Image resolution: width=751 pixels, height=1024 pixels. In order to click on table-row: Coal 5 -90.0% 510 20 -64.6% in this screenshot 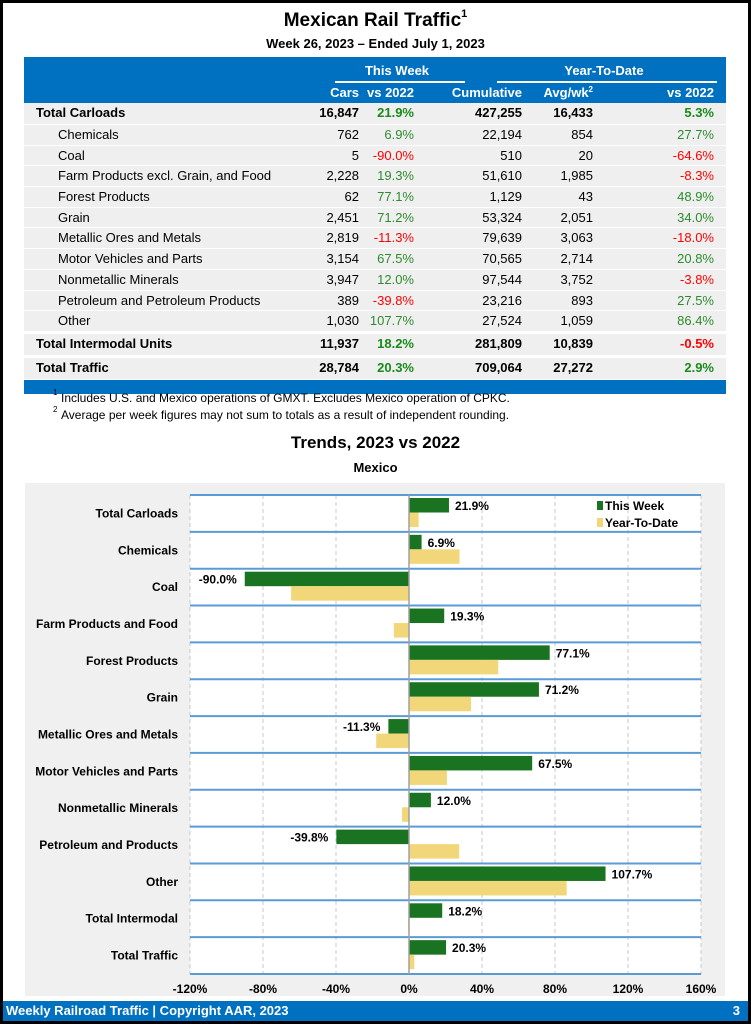, I will do `click(375, 156)`.